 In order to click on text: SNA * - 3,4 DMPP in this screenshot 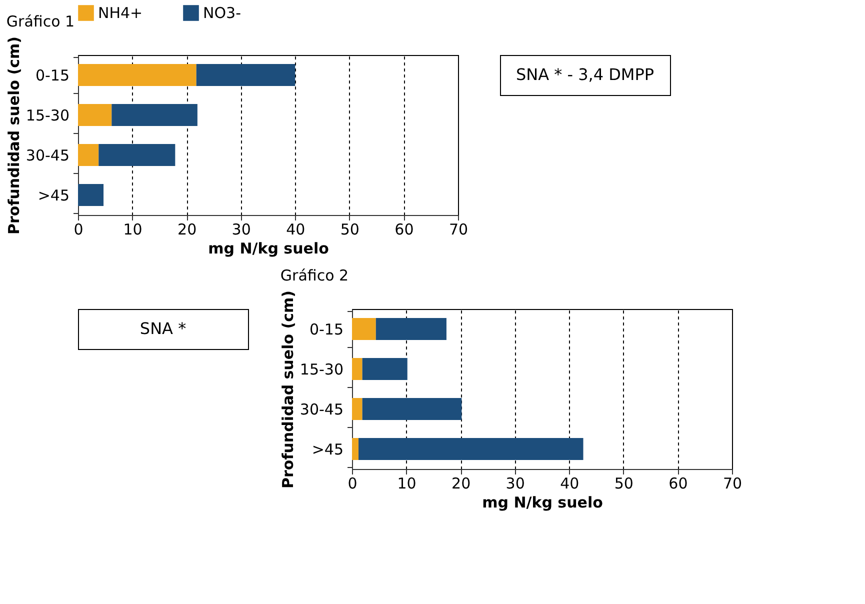, I will do `click(585, 74)`.